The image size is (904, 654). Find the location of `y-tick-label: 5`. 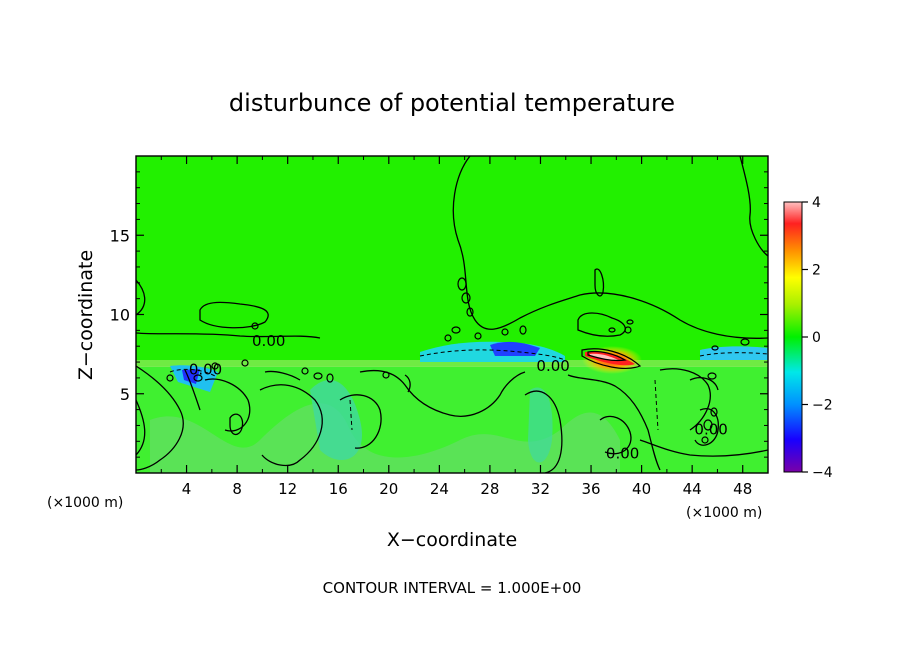

y-tick-label: 5 is located at coordinates (125, 394).